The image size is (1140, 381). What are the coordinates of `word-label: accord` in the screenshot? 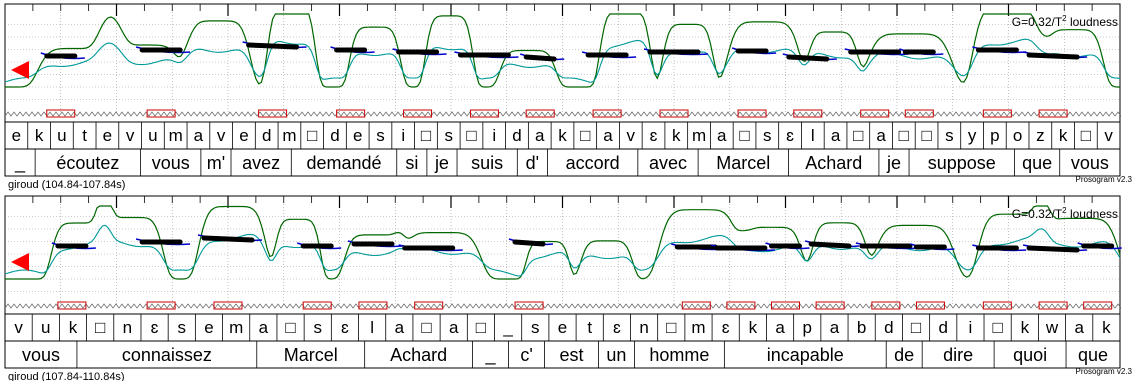 It's located at (593, 163).